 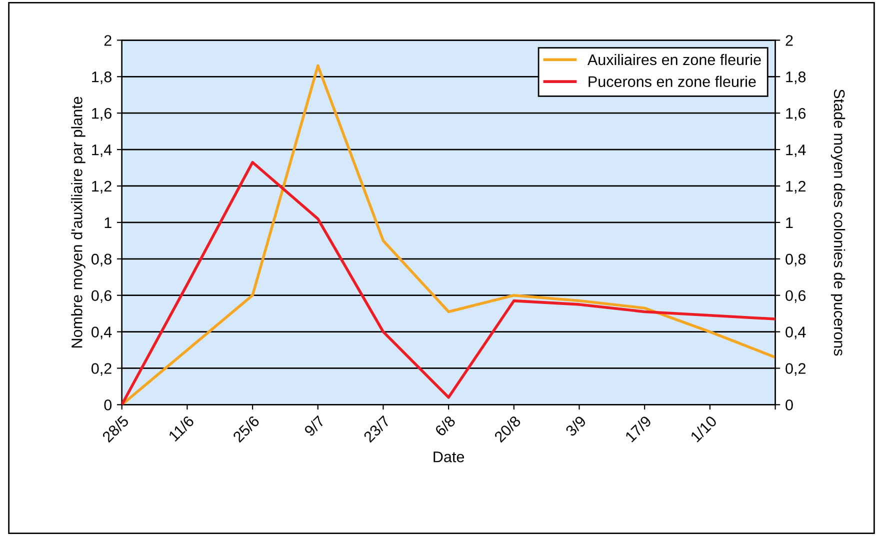 What do you see at coordinates (102, 114) in the screenshot?
I see `y-tick-label: 1,6` at bounding box center [102, 114].